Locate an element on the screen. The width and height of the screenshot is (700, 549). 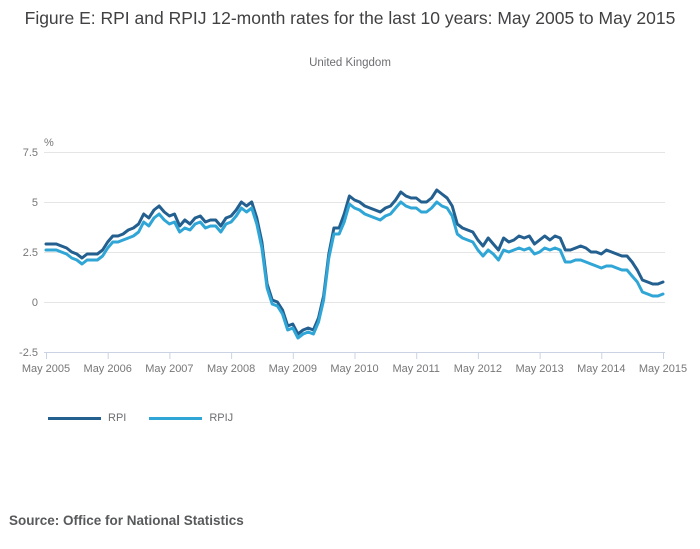
y-tick-label: 2.5 is located at coordinates (30, 253).